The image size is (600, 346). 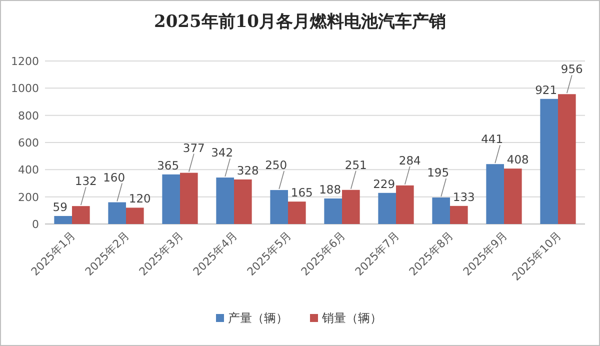 I want to click on data-label: 229, so click(x=384, y=183).